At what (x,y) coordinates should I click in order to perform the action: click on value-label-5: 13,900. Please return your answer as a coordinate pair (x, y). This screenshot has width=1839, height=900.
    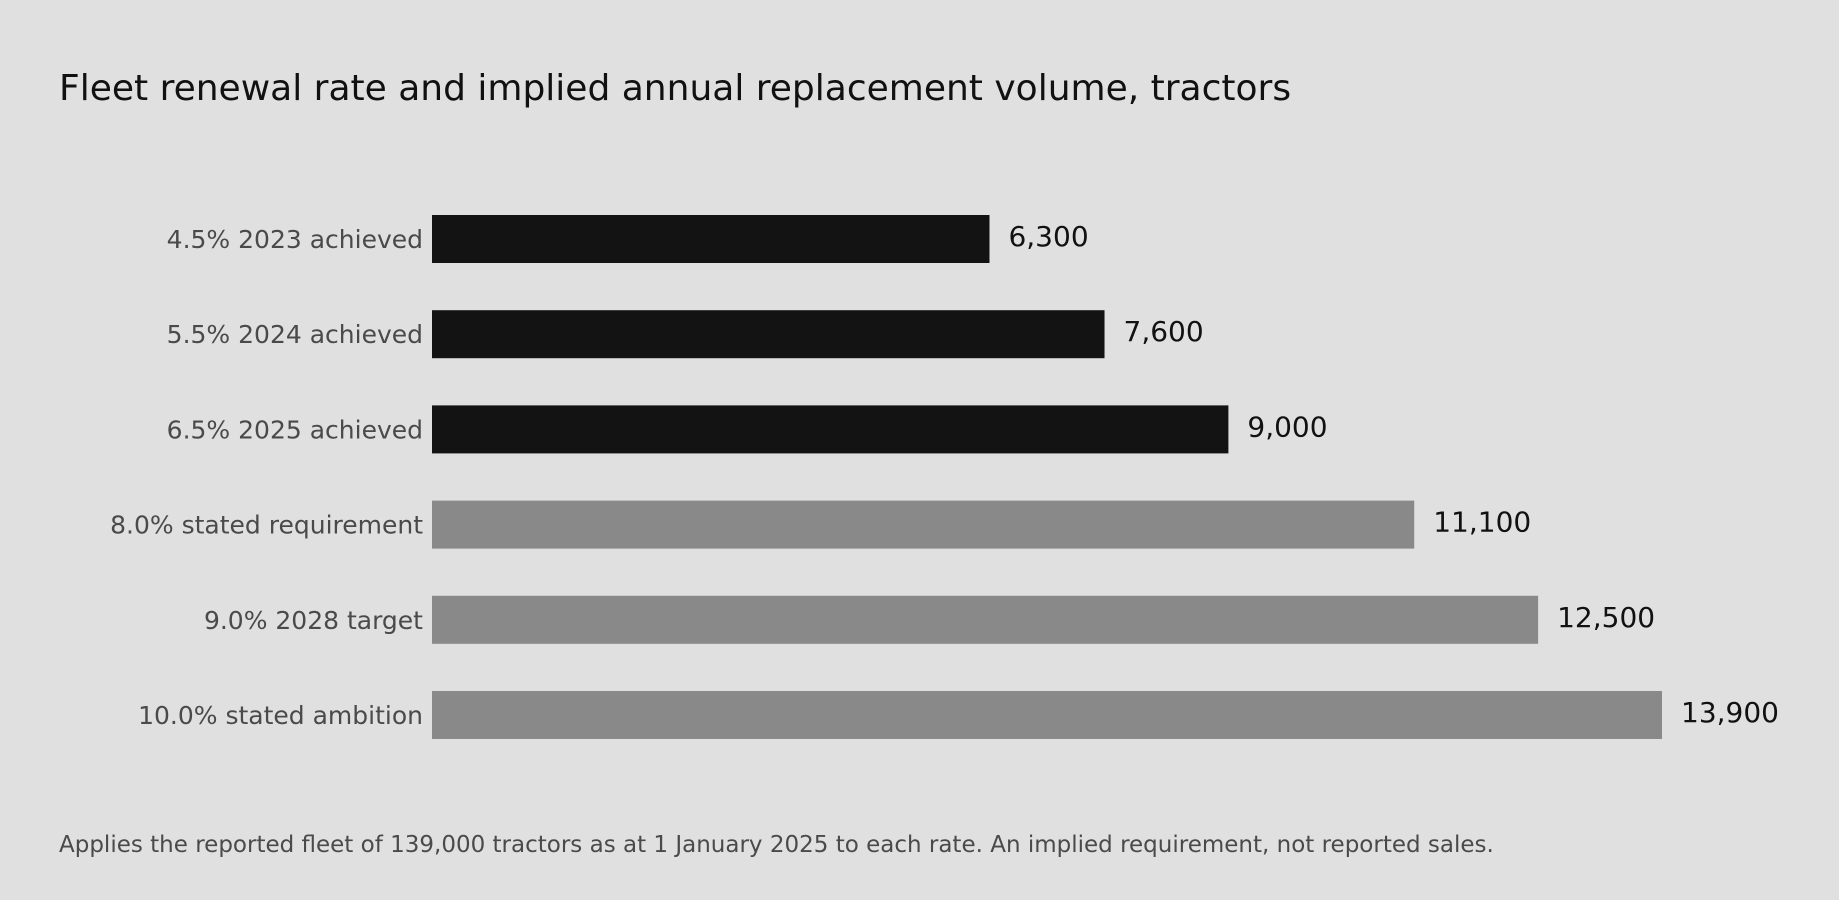
    Looking at the image, I should click on (1730, 712).